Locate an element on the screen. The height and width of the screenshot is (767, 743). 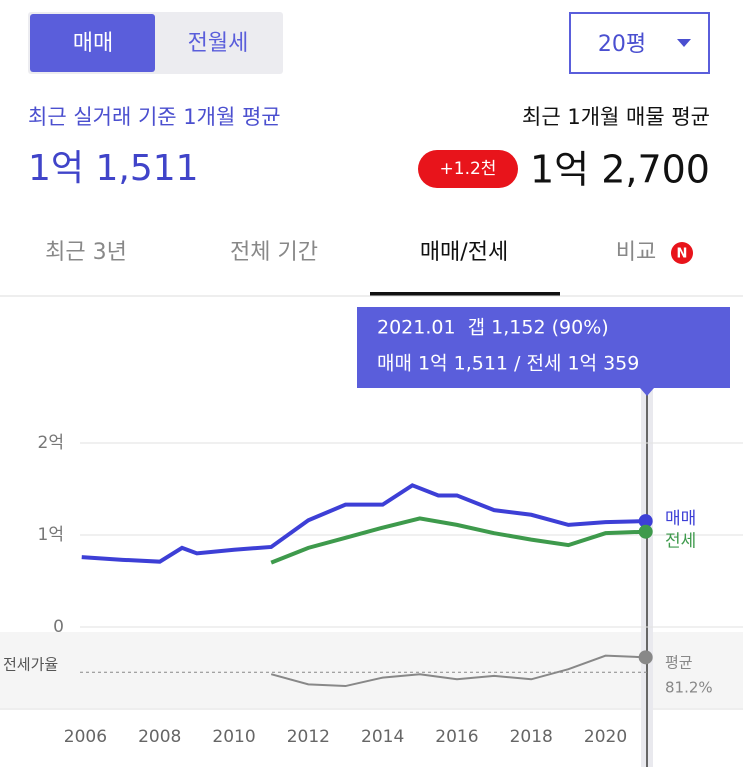
average-value: 81.2% is located at coordinates (689, 688).